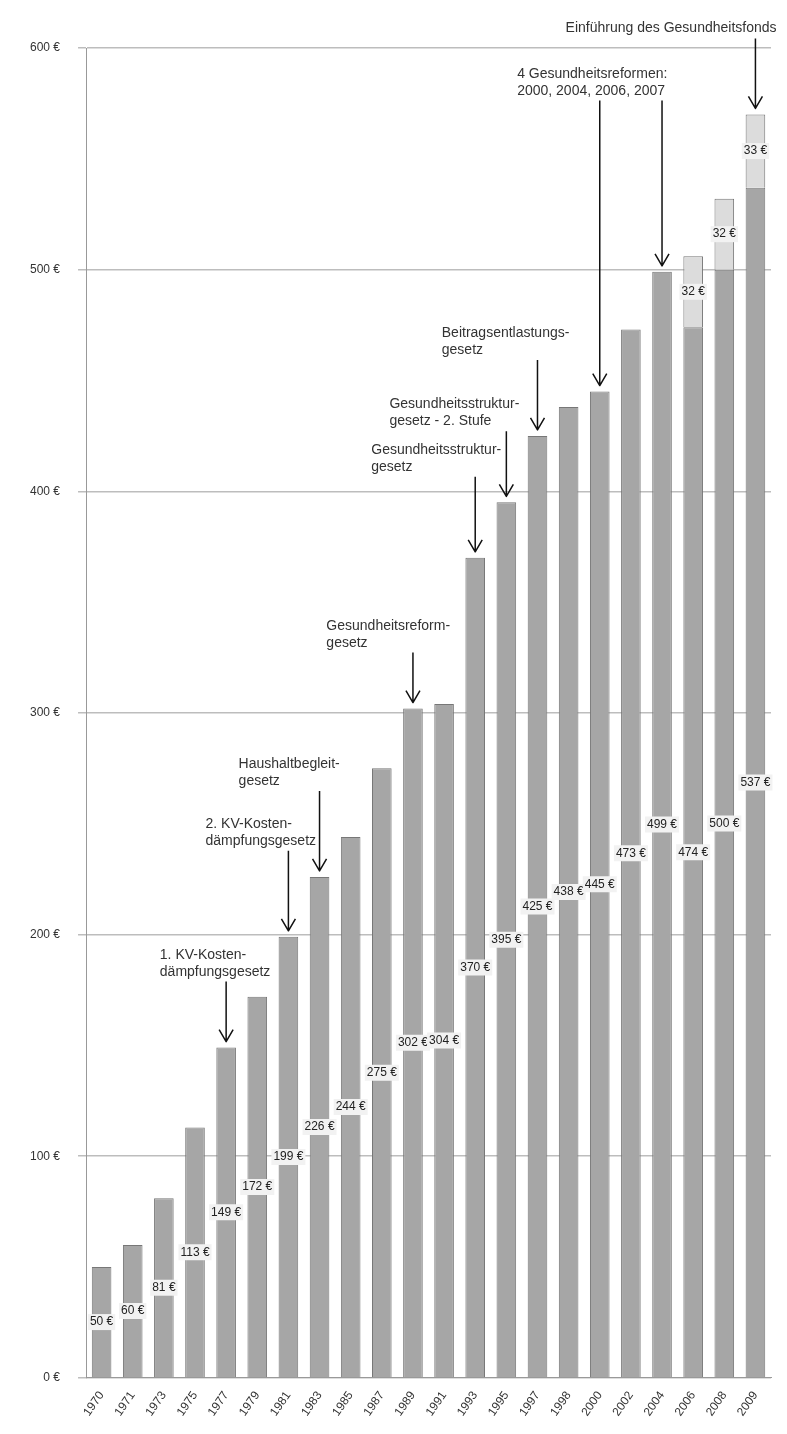 This screenshot has width=787, height=1434. I want to click on annotation: Gesundheitsstruktur- gesetz - 2. Stufe, so click(454, 412).